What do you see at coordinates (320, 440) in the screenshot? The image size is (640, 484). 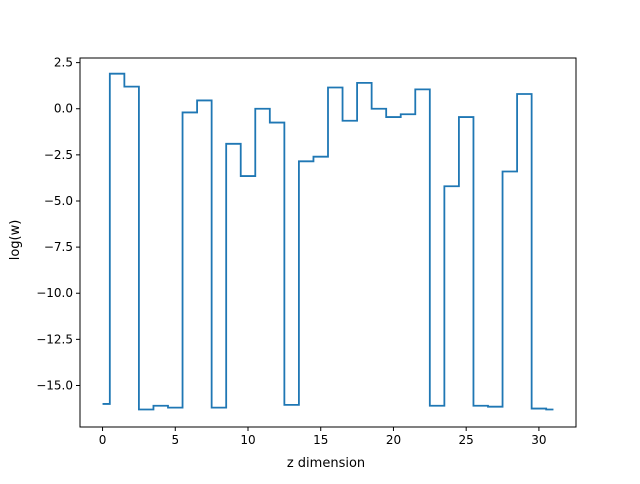 I see `x-tick-label: 15` at bounding box center [320, 440].